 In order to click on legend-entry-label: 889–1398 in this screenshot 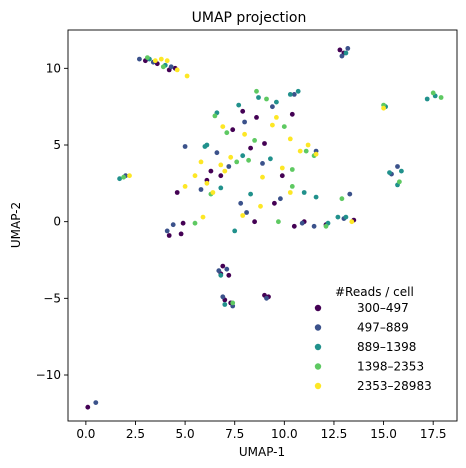, I will do `click(386, 347)`.